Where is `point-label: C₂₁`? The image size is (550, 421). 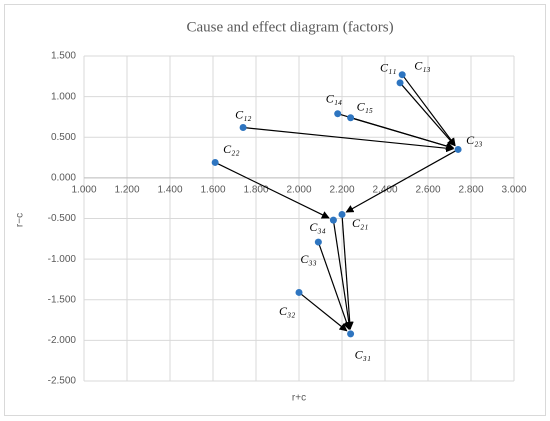 point-label: C₂₁ is located at coordinates (360, 223).